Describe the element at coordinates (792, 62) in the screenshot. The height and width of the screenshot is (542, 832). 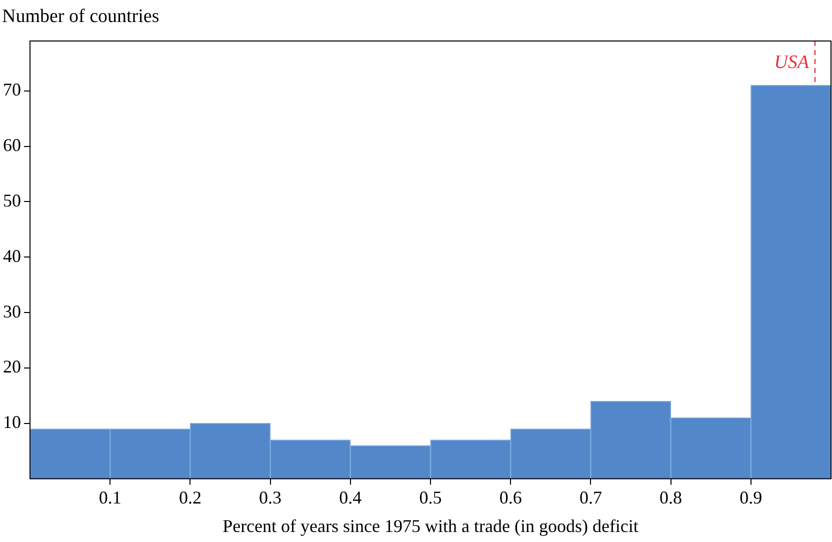
I see `ref-line-label: USA` at that location.